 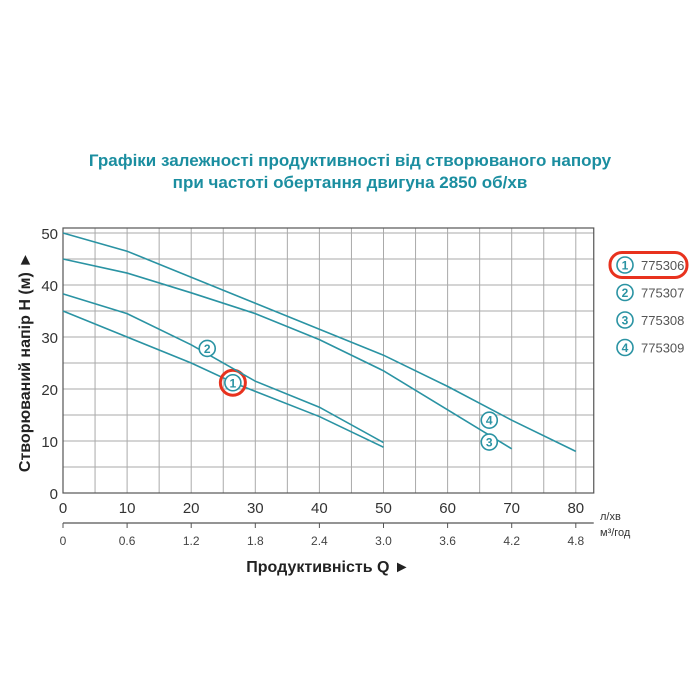 What do you see at coordinates (49, 390) in the screenshot?
I see `y-tick-label: 20` at bounding box center [49, 390].